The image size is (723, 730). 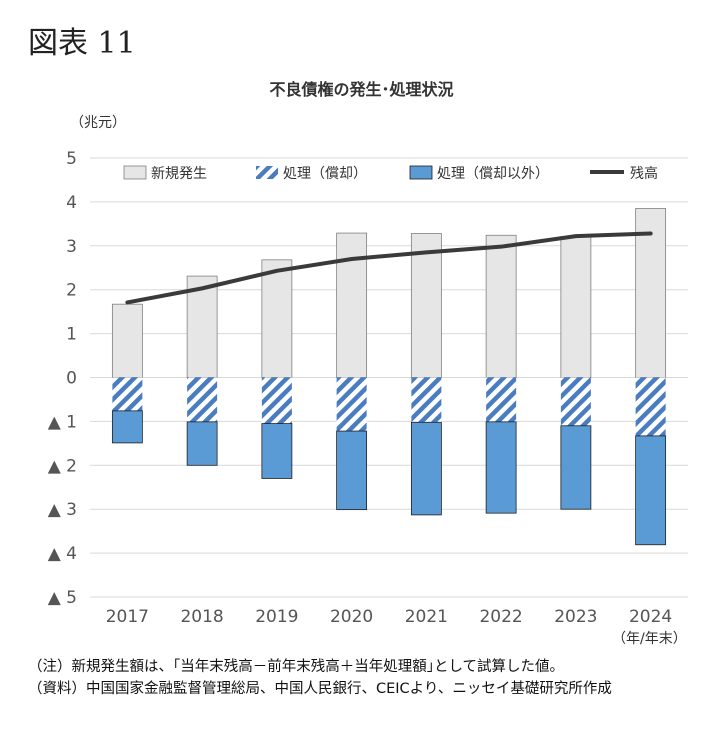 What do you see at coordinates (493, 174) in the screenshot?
I see `legend-label-other: 処理（償却以外）` at bounding box center [493, 174].